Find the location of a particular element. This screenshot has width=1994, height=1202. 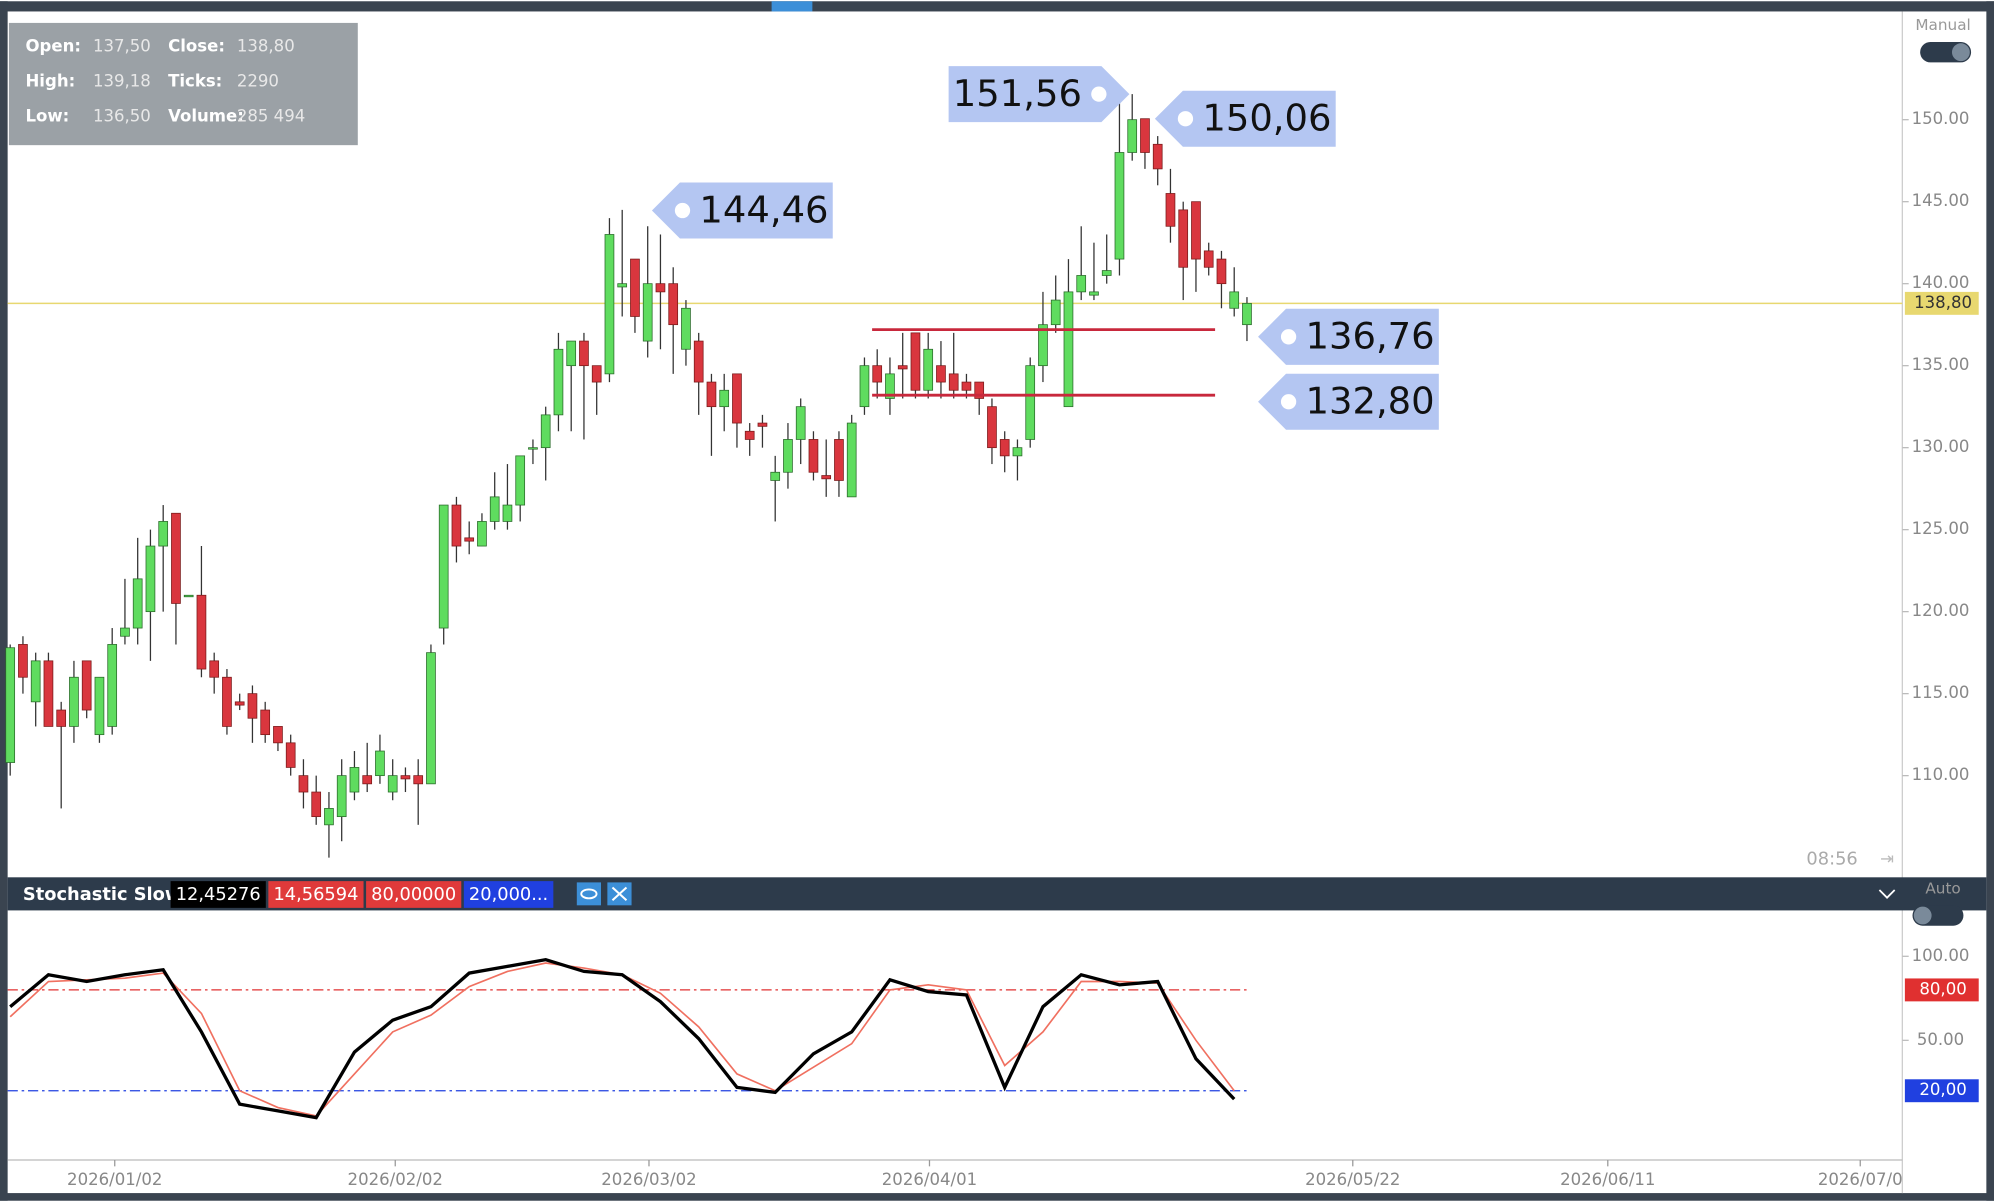

info-value: 137,50 is located at coordinates (122, 46).